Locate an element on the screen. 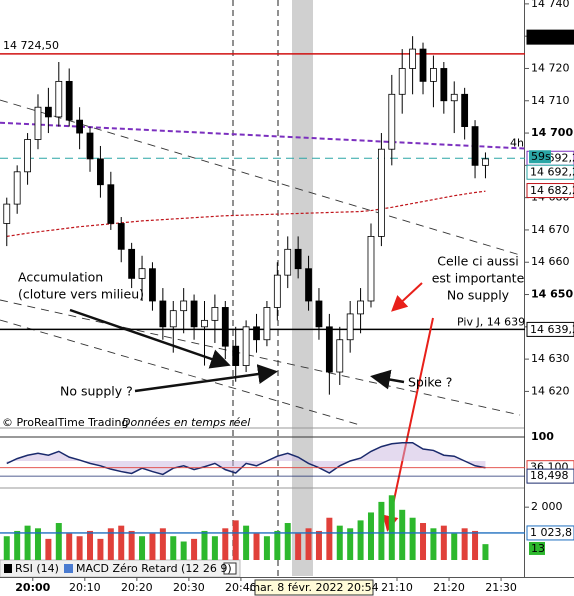 This screenshot has width=574, height=596. level-label: 14 729,7 is located at coordinates (552, 37).